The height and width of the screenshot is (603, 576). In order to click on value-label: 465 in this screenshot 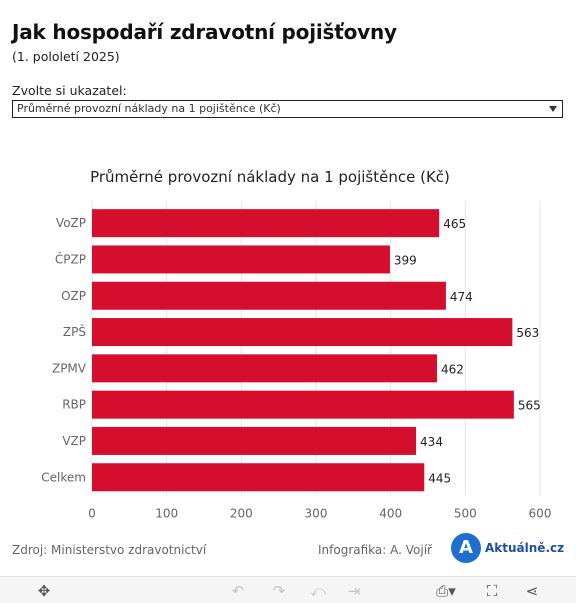, I will do `click(454, 224)`.